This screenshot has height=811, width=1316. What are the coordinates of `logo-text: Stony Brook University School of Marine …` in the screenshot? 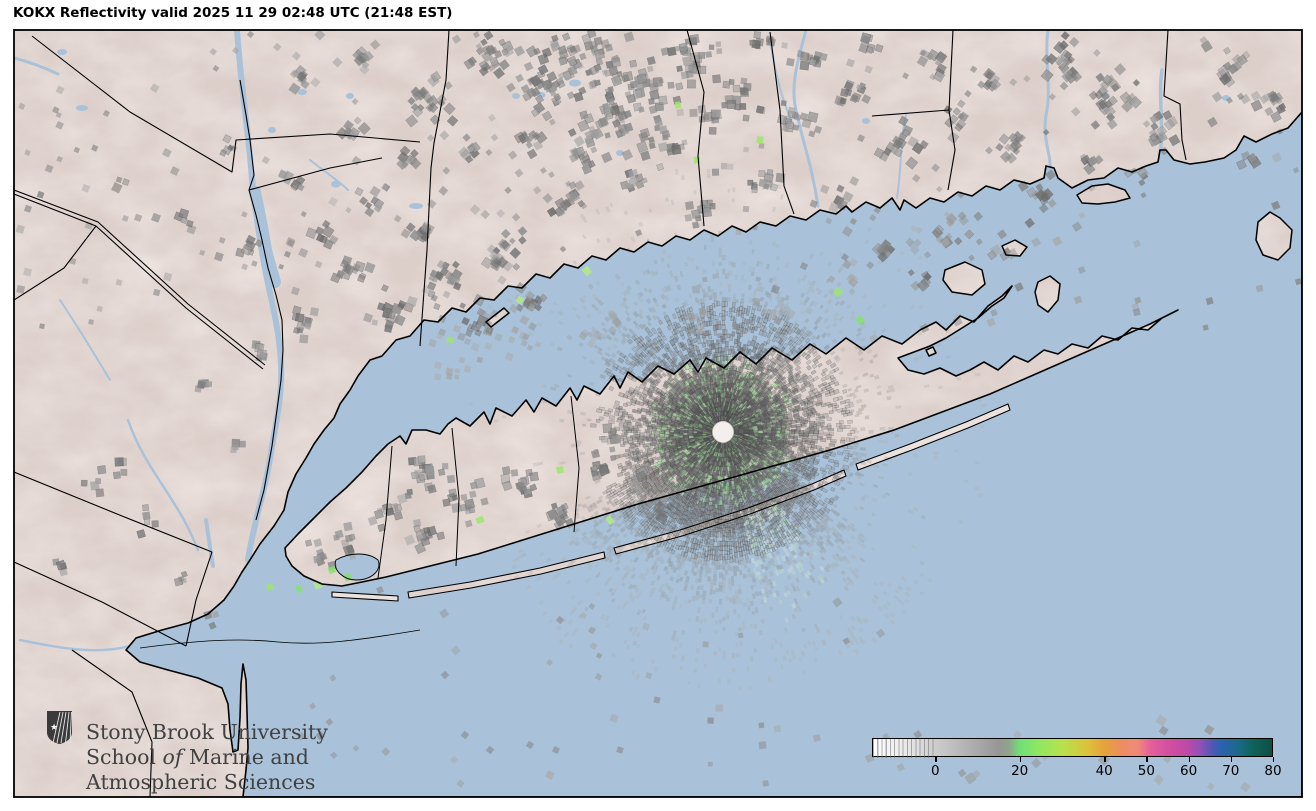 It's located at (207, 752).